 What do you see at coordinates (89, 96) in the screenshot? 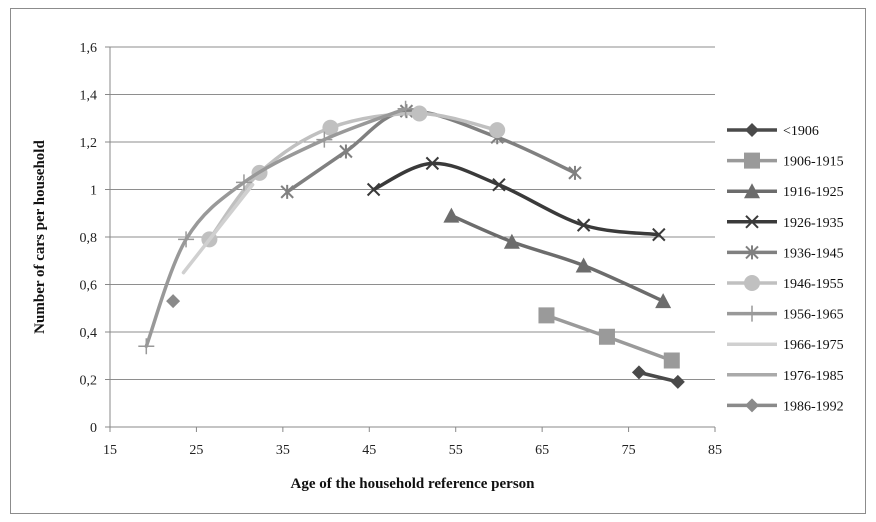
I see `y-tick-label: 1,4` at bounding box center [89, 96].